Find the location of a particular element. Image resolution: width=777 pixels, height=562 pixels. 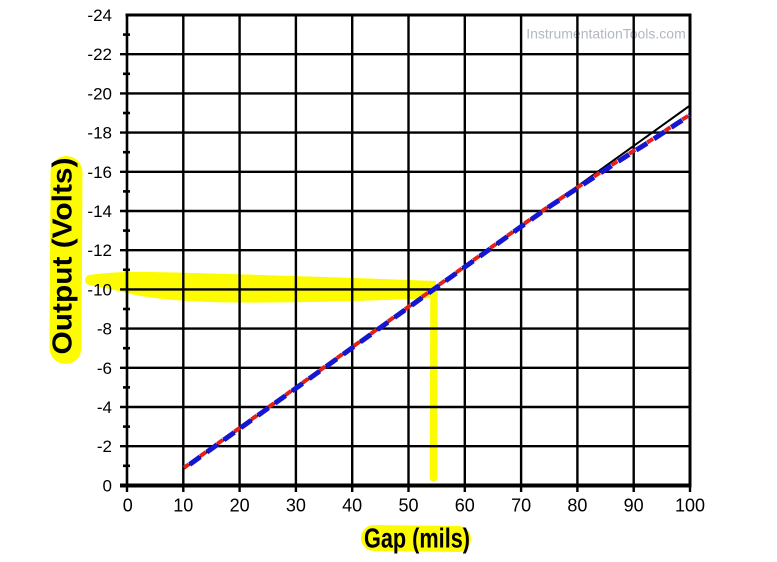

svg-text: 70 is located at coordinates (521, 506).